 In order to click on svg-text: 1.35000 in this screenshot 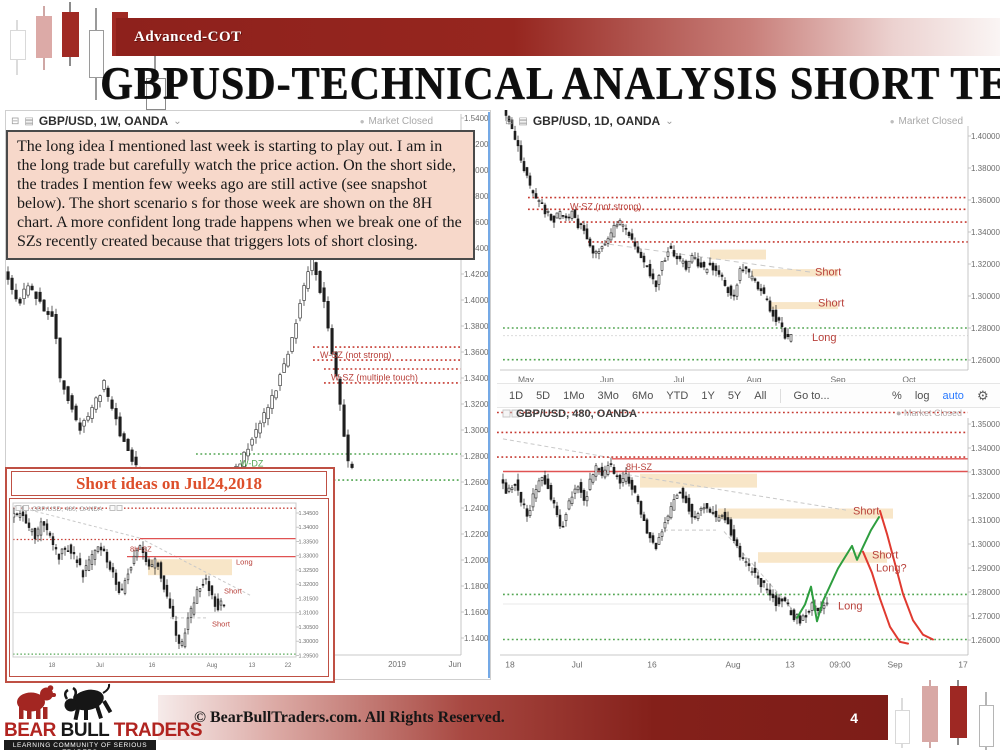, I will do `click(985, 424)`.